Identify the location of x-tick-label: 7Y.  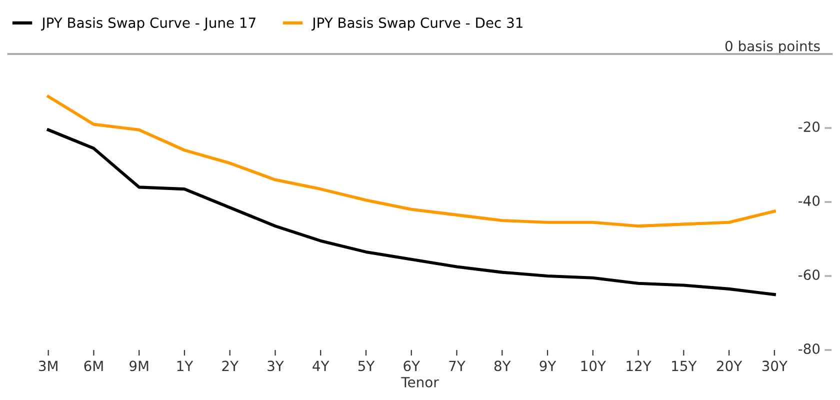
(457, 365).